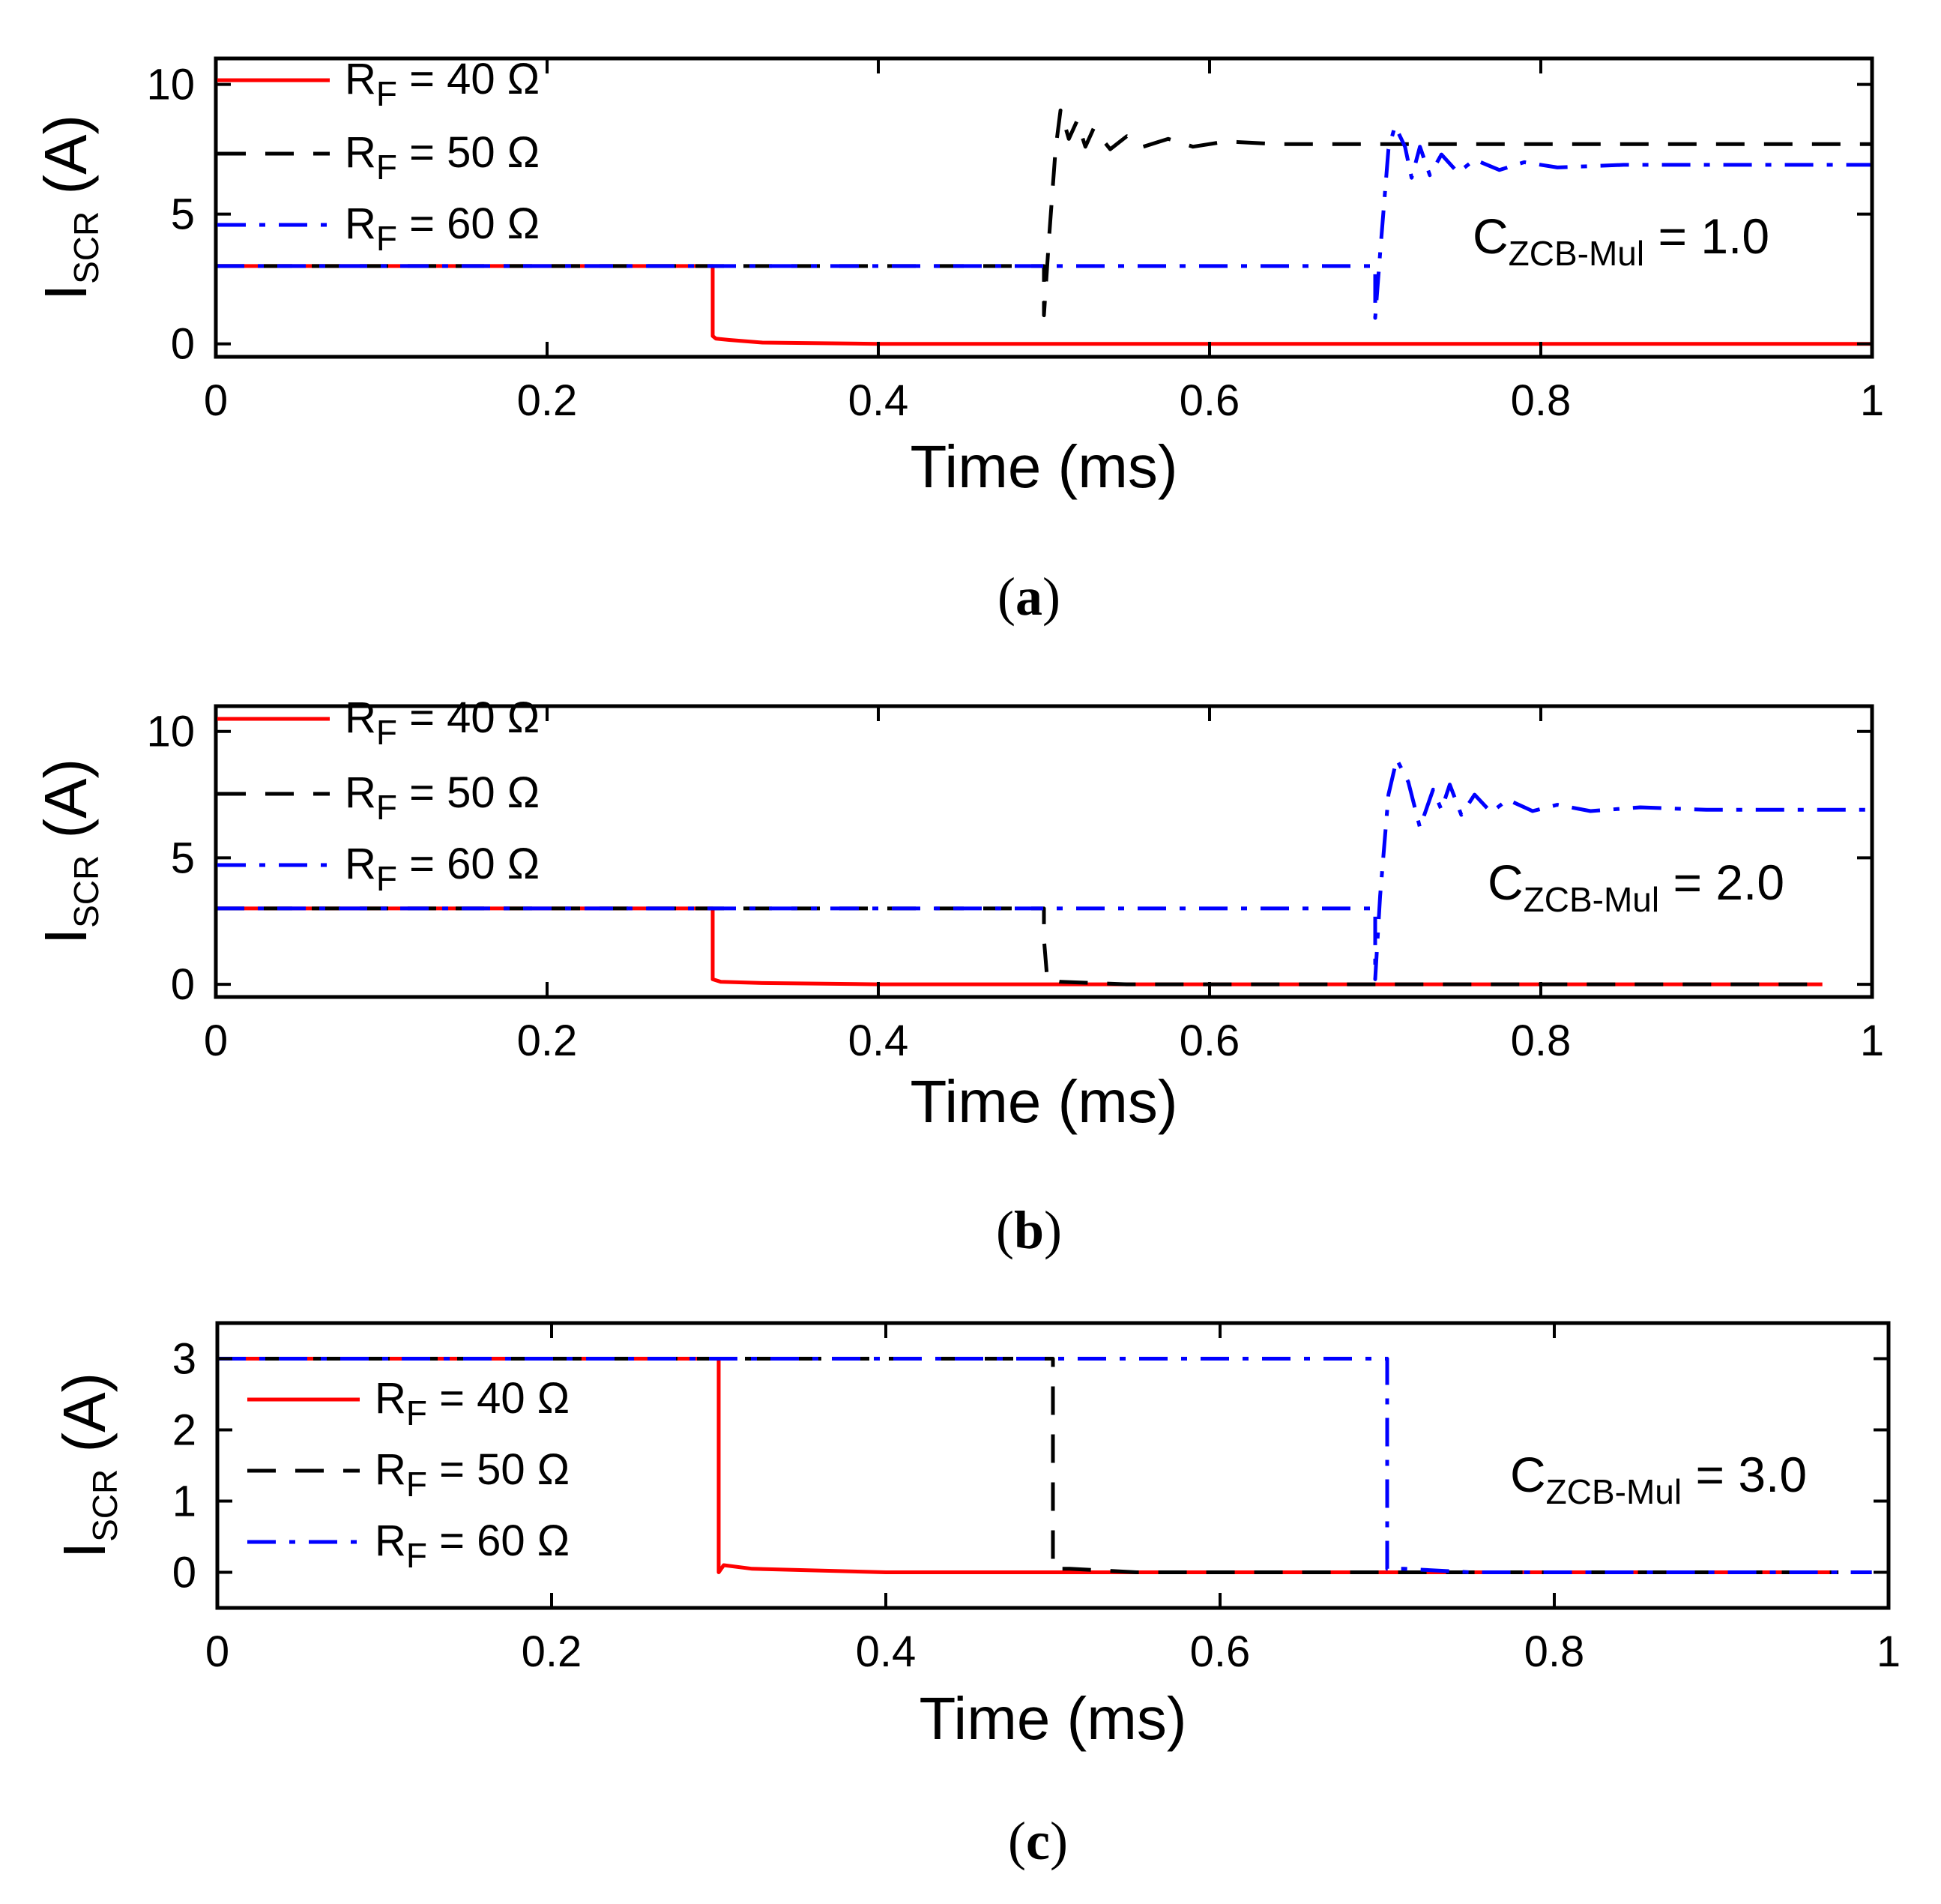 Image resolution: width=1941 pixels, height=1904 pixels. What do you see at coordinates (1658, 1479) in the screenshot?
I see `c-zcb-mul-annotation: CZCB-Mul = 3.0` at bounding box center [1658, 1479].